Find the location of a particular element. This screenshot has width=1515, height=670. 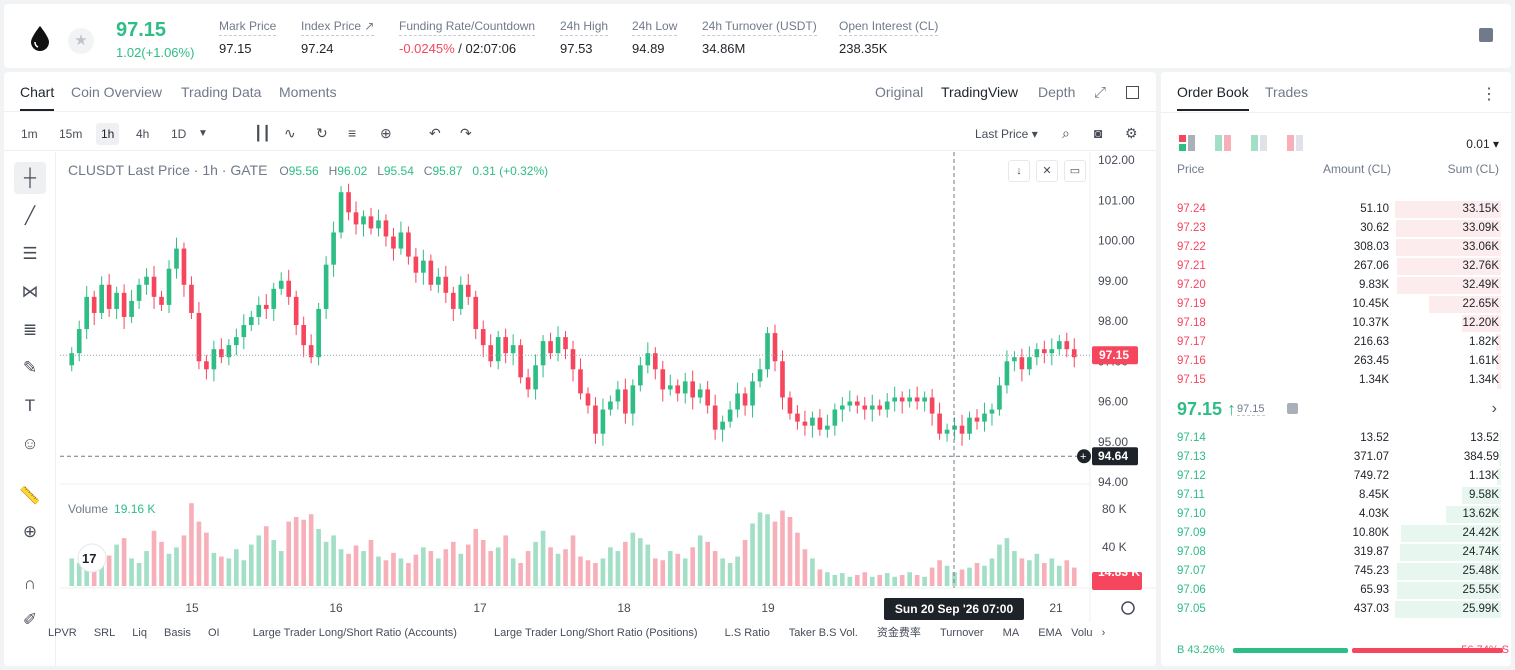

indicator-liq: Liq is located at coordinates (139, 633).